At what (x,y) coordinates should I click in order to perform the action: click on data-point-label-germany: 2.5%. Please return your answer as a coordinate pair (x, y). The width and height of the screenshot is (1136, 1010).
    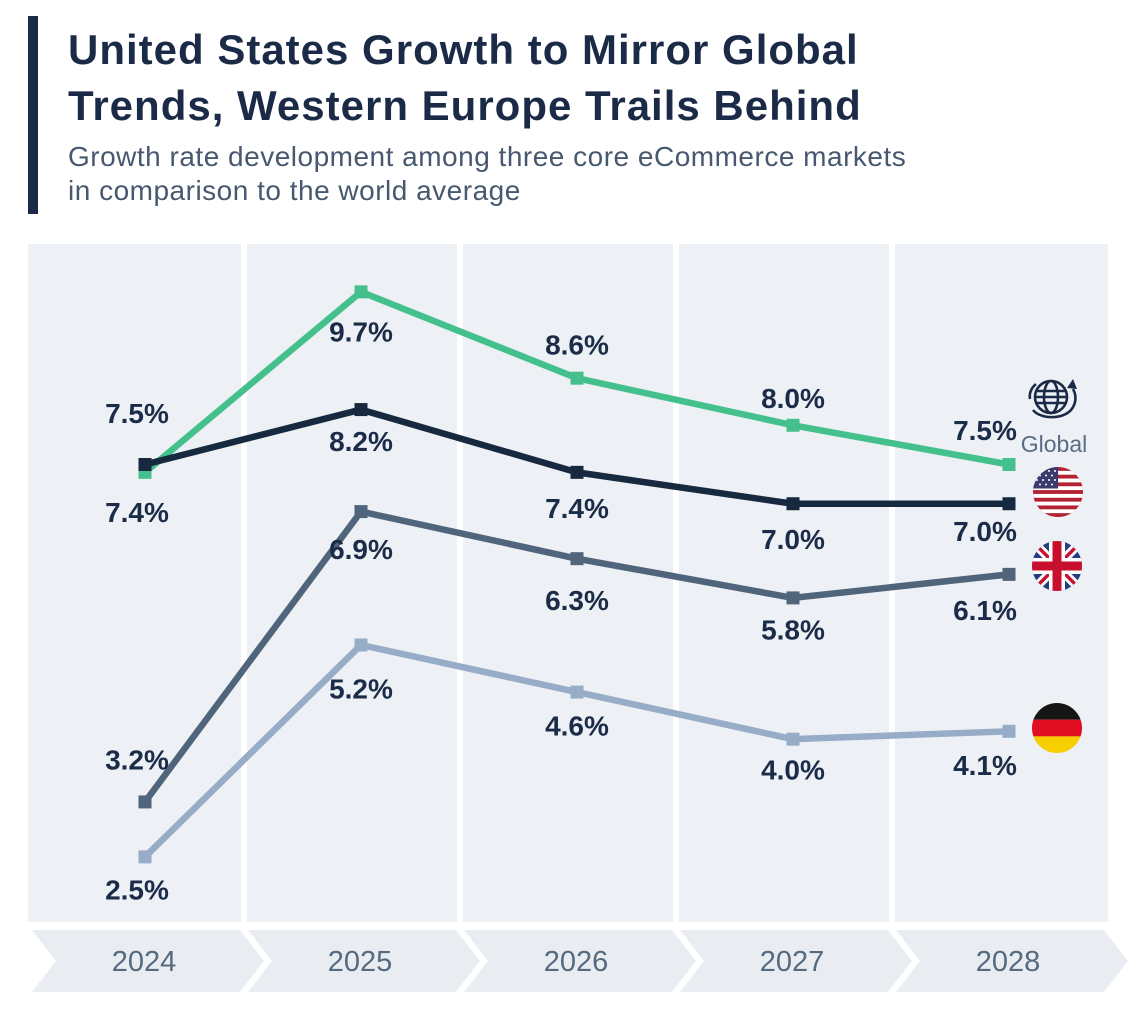
    Looking at the image, I should click on (137, 889).